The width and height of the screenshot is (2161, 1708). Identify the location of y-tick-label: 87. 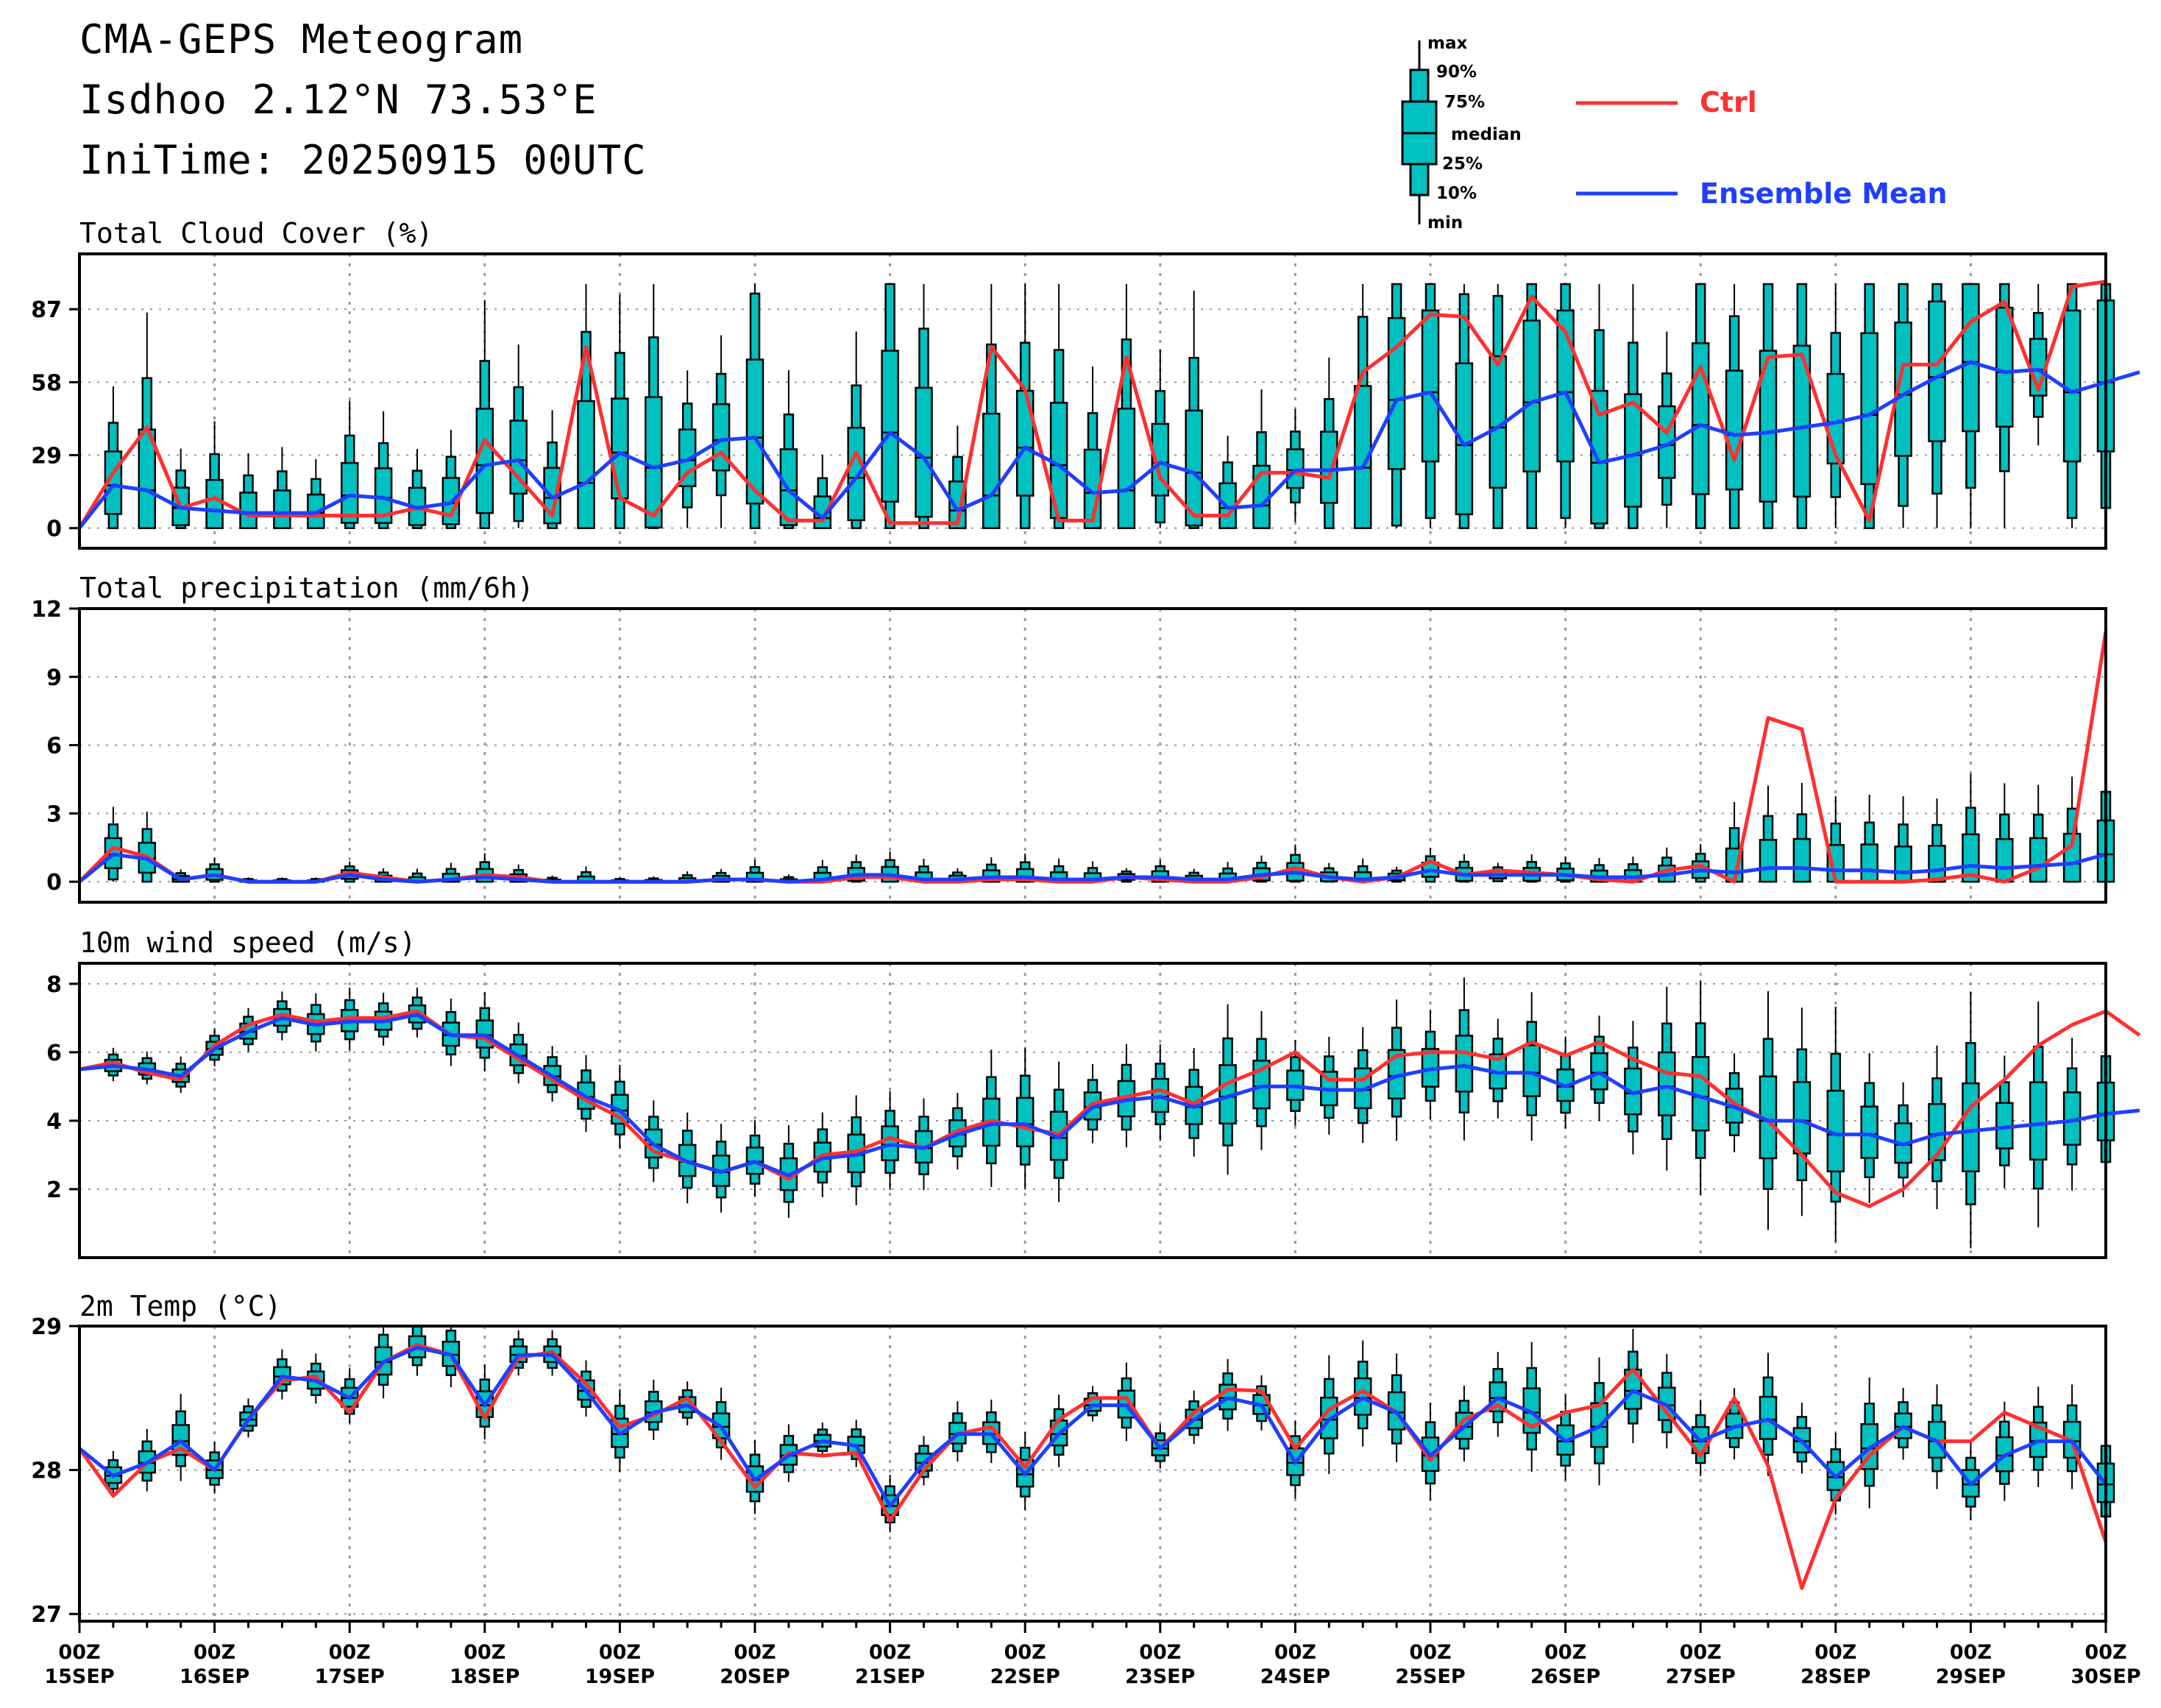
(46, 310).